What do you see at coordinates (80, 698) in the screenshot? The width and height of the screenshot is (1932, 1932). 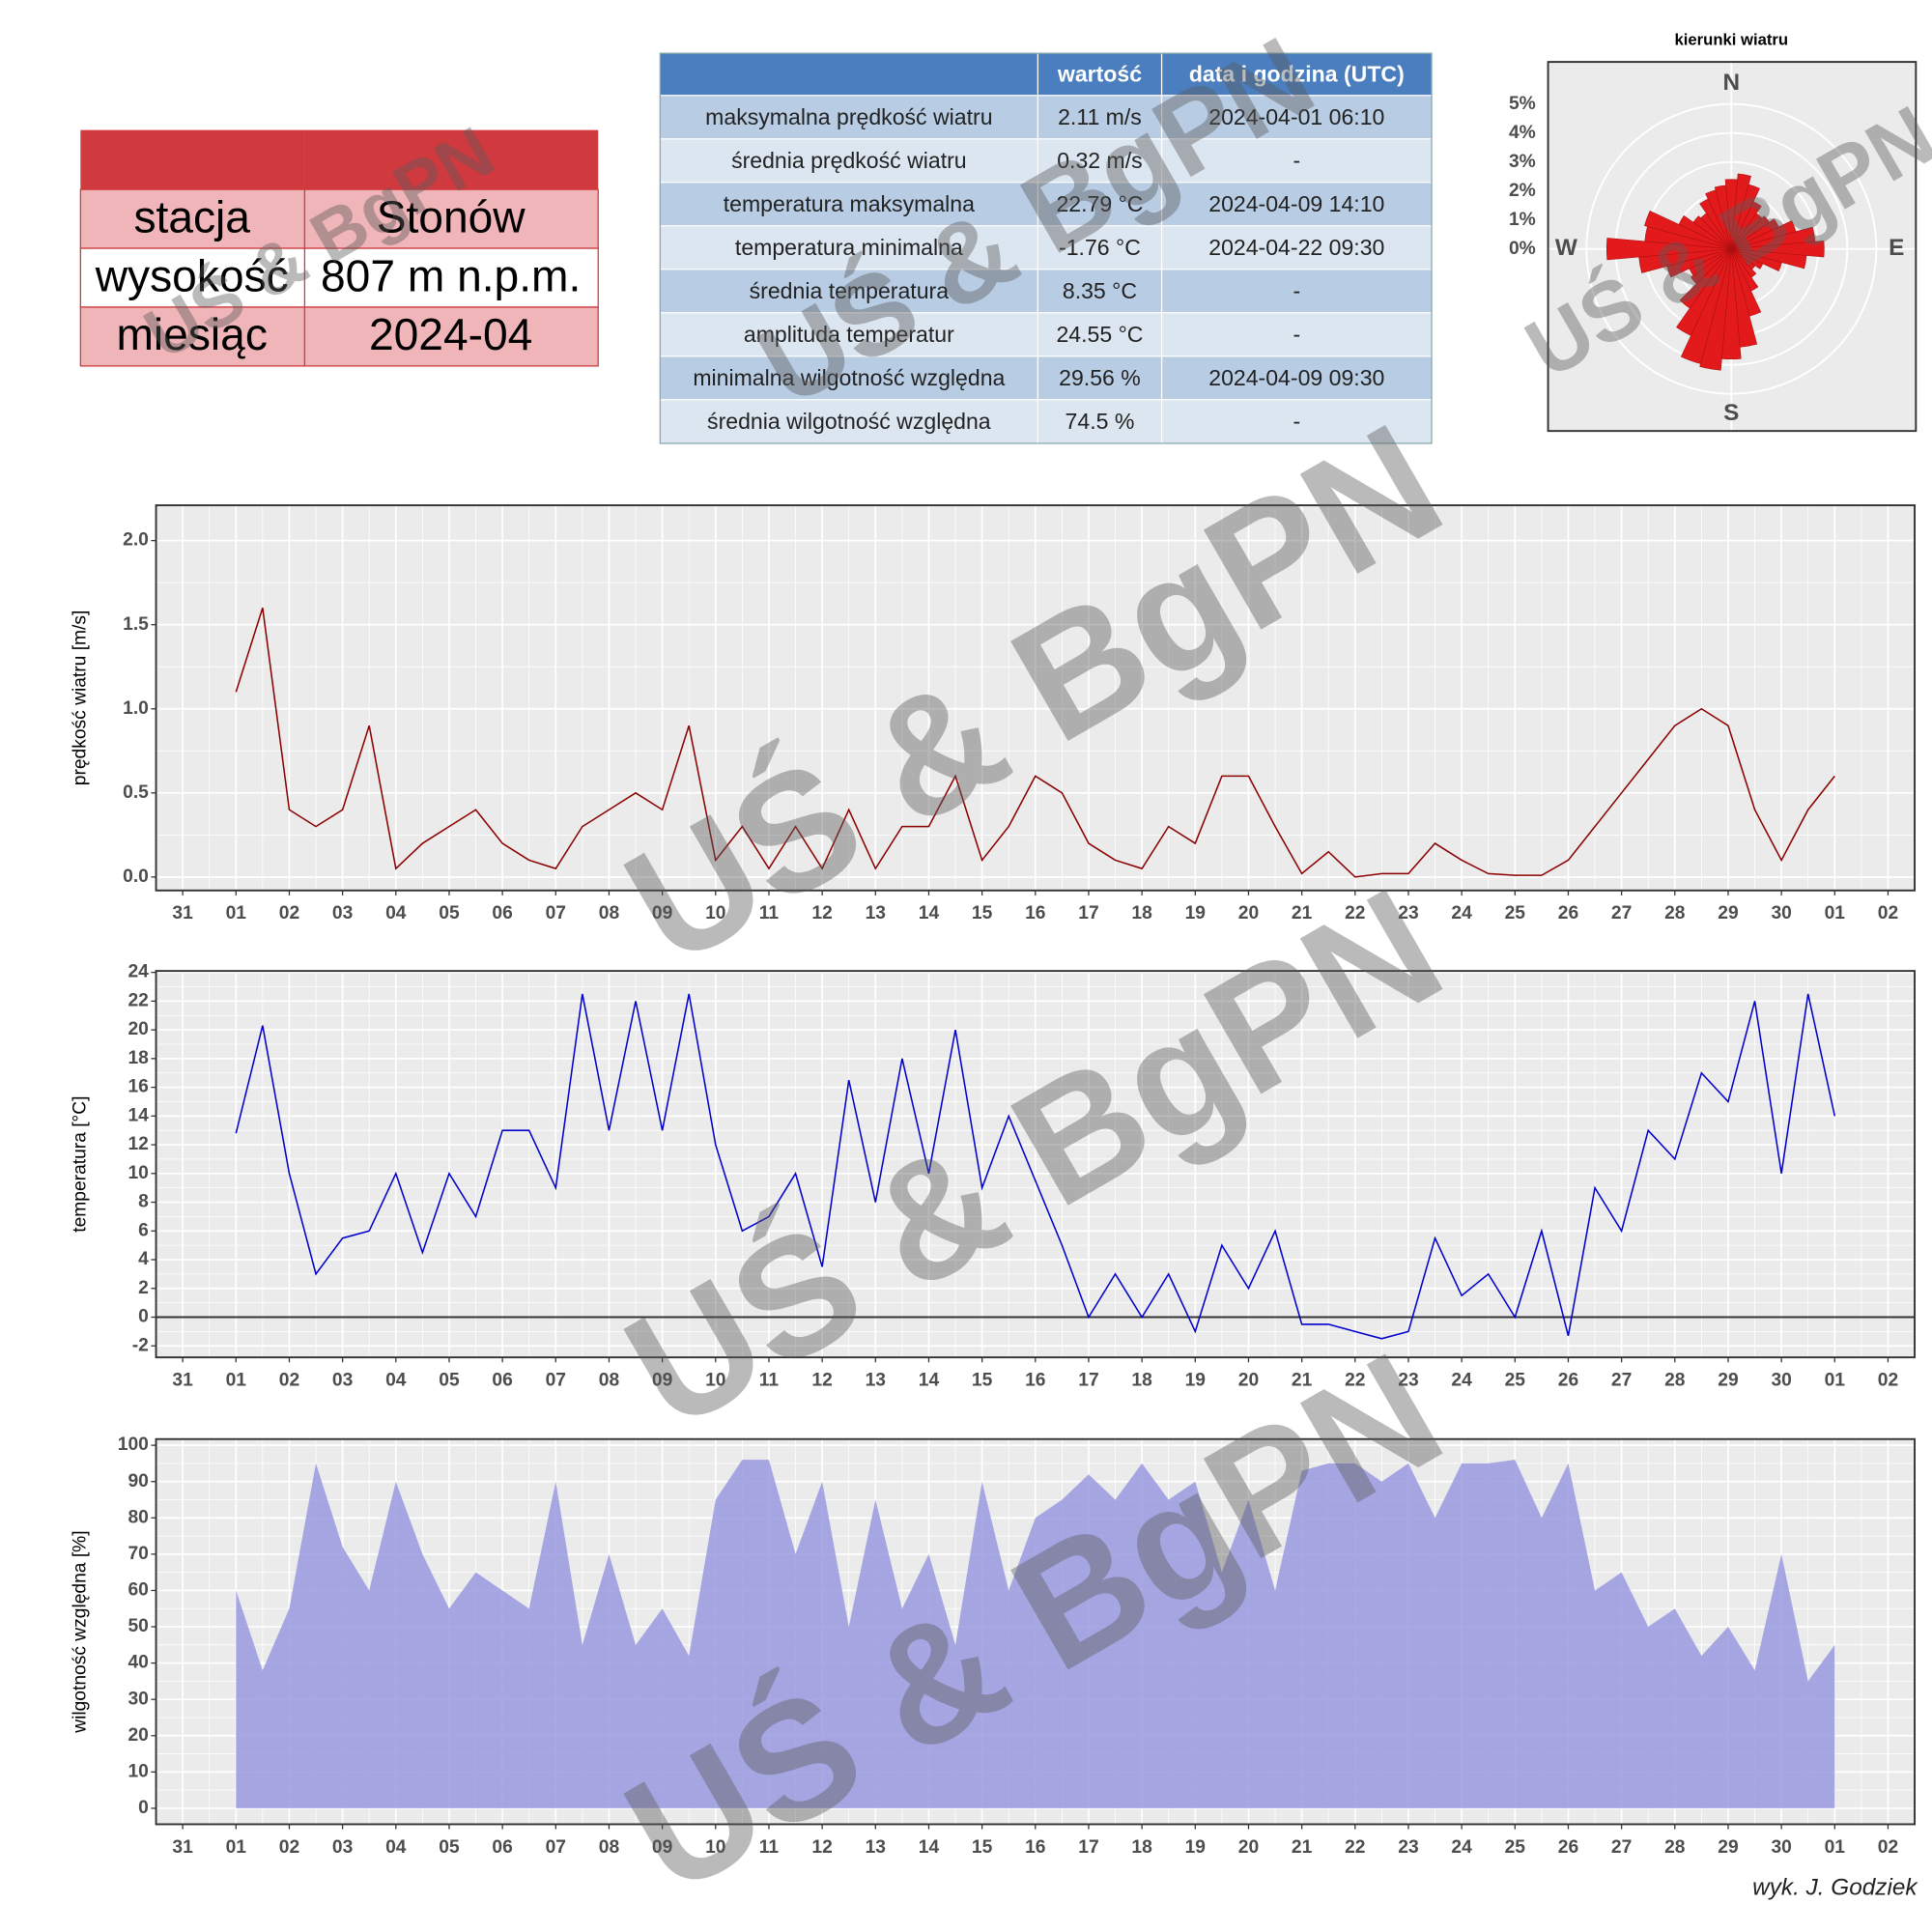 I see `y-axis-title: prędkość wiatru [m/s]` at bounding box center [80, 698].